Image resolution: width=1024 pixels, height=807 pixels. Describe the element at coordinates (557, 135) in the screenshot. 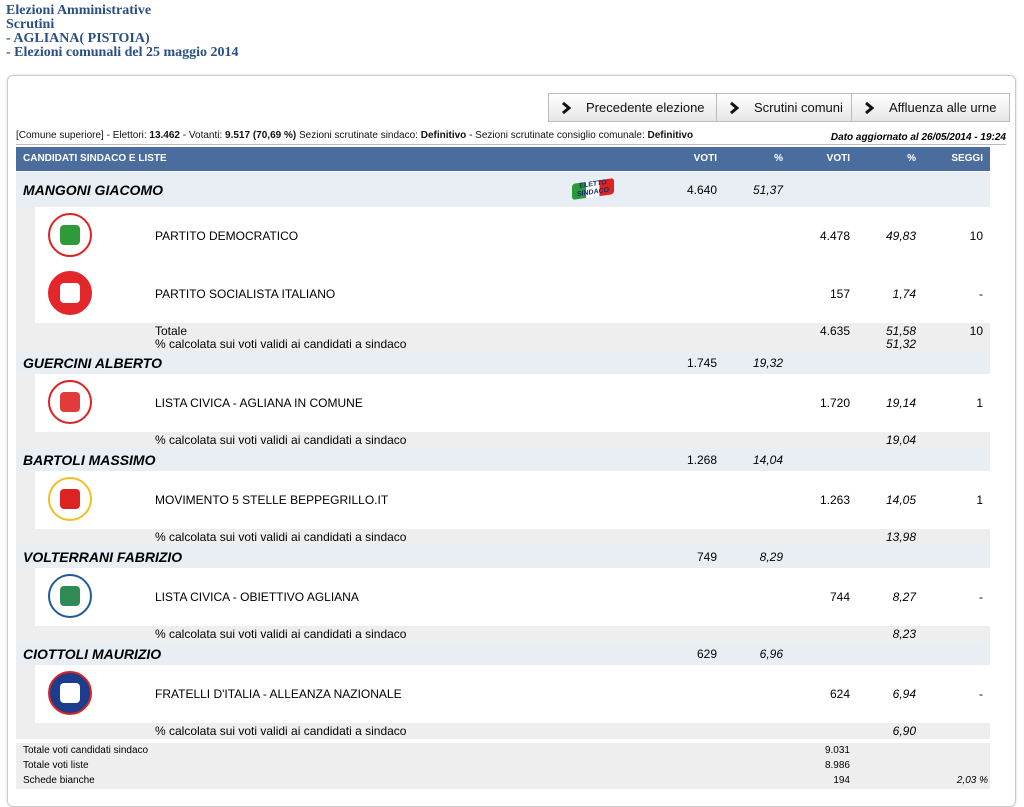

I see `info-label: - Sezioni scrutinate consiglio comunale:` at that location.